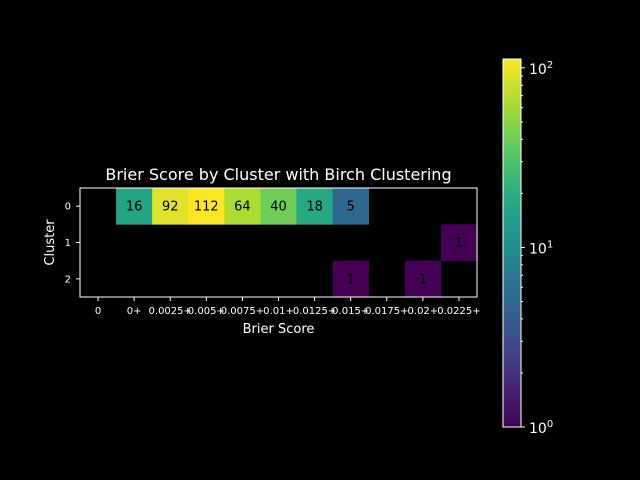  What do you see at coordinates (68, 243) in the screenshot?
I see `y-tick-label: 1` at bounding box center [68, 243].